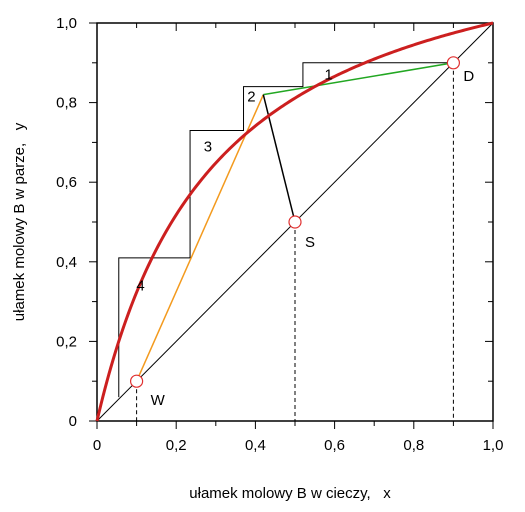 This screenshot has height=512, width=525. Describe the element at coordinates (200, 238) in the screenshot. I see `stripping-operating-line` at that location.